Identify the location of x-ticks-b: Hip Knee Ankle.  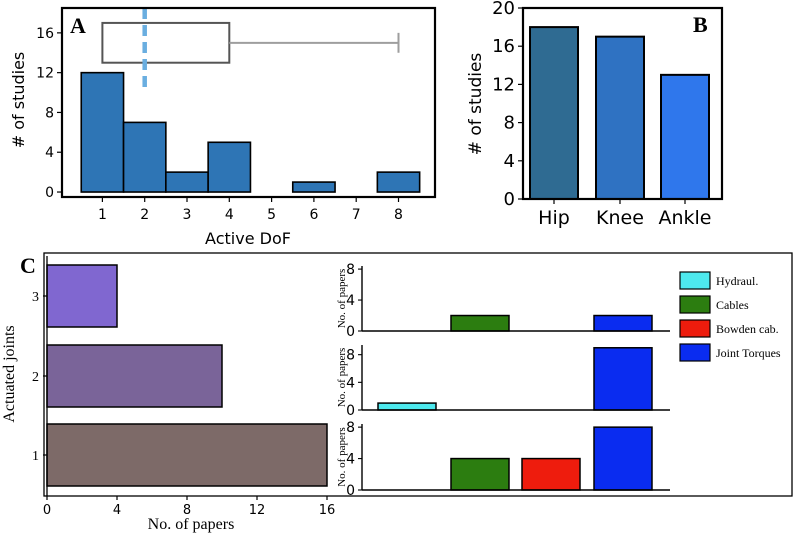
(625, 214).